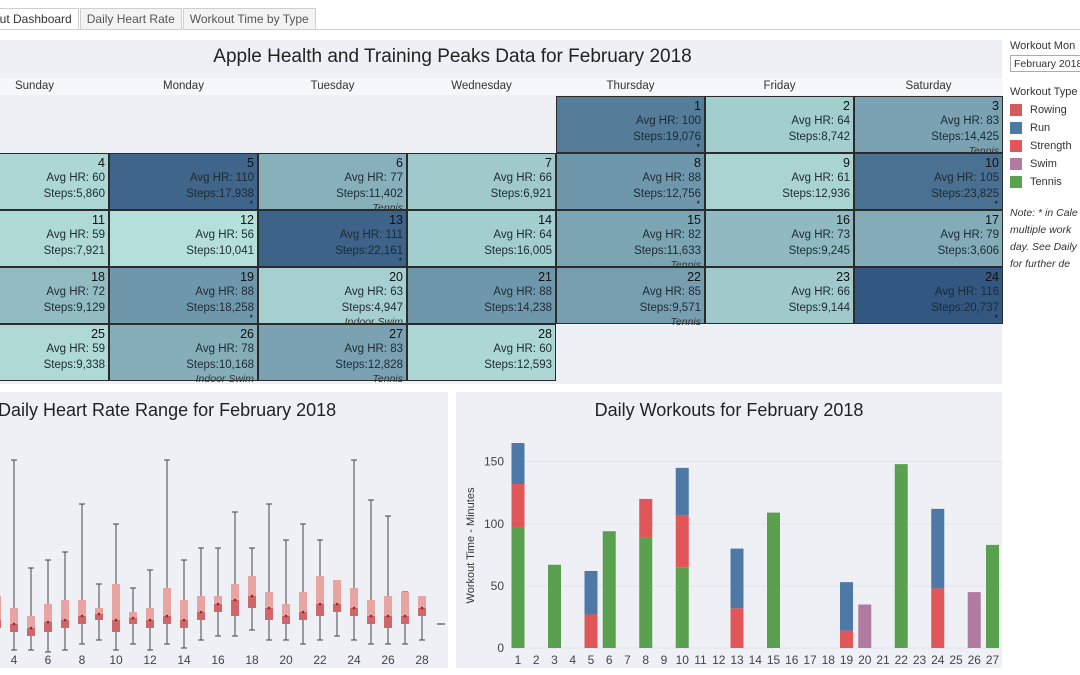 The width and height of the screenshot is (1080, 675). I want to click on day-number: 16, so click(843, 220).